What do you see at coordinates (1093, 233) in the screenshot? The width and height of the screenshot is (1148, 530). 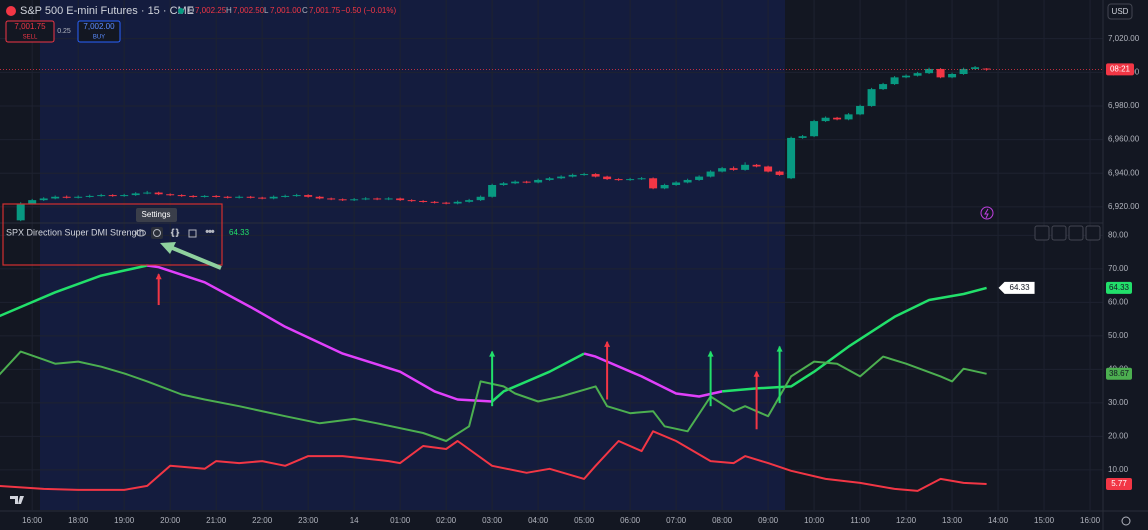 I see `maximize-button` at bounding box center [1093, 233].